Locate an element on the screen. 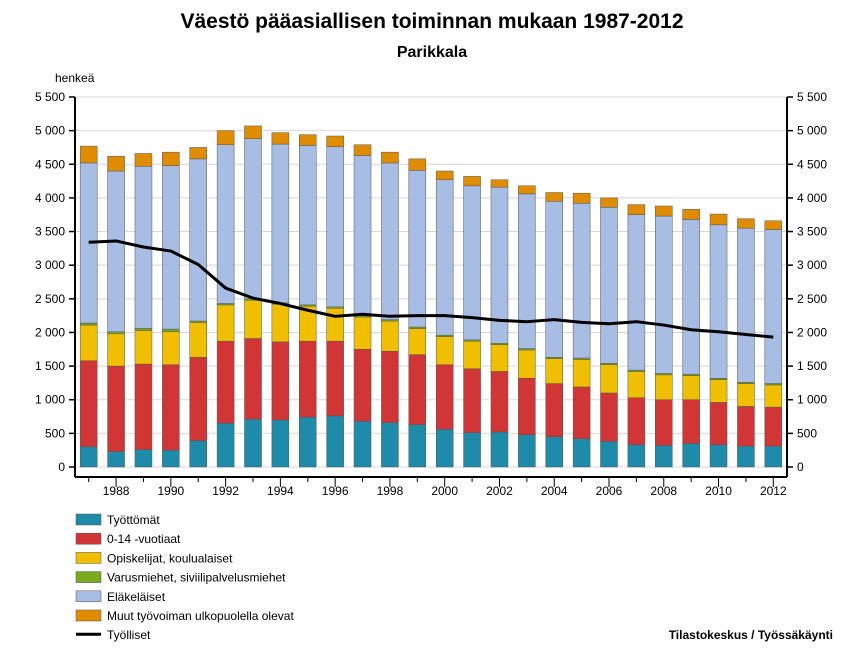 This screenshot has height=648, width=865. x-tick-label: 1994 is located at coordinates (280, 491).